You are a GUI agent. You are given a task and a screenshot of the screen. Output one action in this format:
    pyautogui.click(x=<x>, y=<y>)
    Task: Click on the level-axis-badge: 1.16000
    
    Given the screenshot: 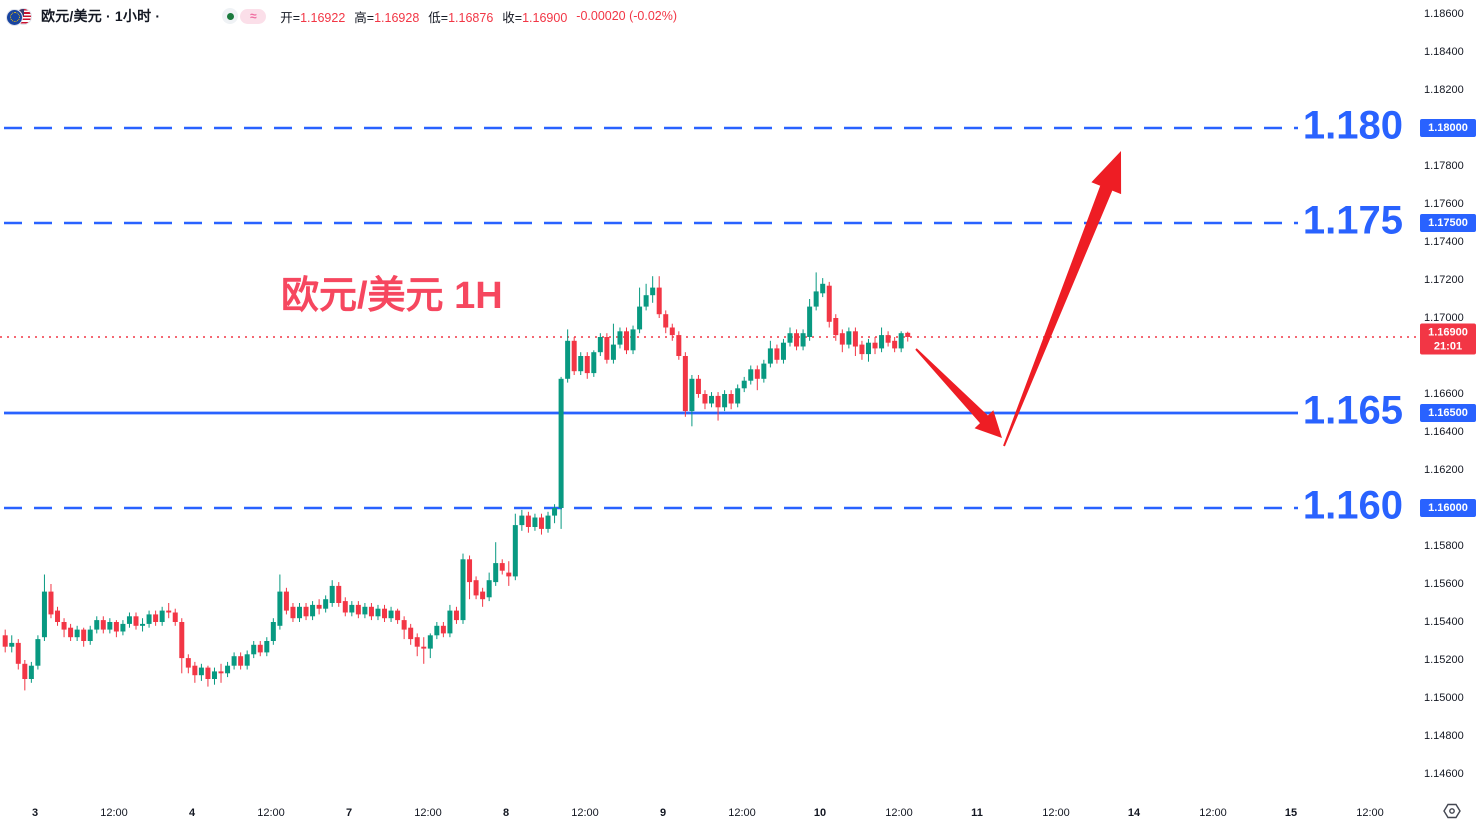 What is the action you would take?
    pyautogui.click(x=1448, y=508)
    